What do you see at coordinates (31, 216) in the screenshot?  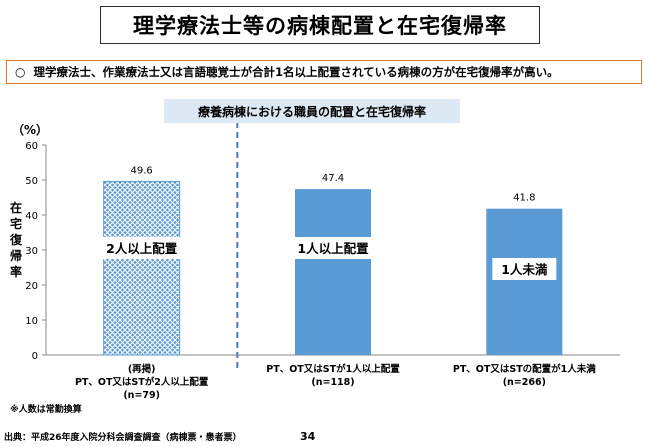 I see `y-tick-label: 40` at bounding box center [31, 216].